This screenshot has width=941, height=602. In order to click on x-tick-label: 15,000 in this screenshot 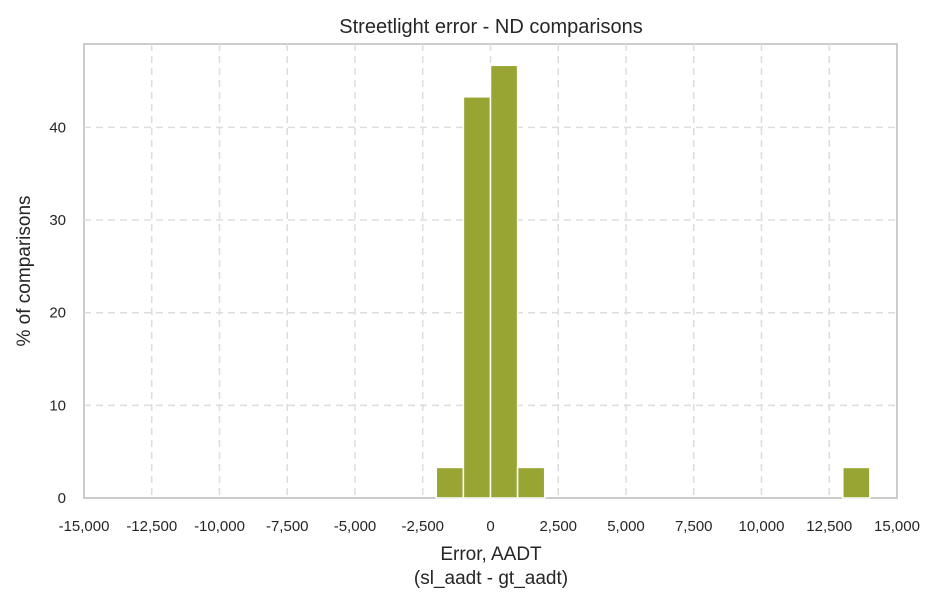, I will do `click(897, 526)`.